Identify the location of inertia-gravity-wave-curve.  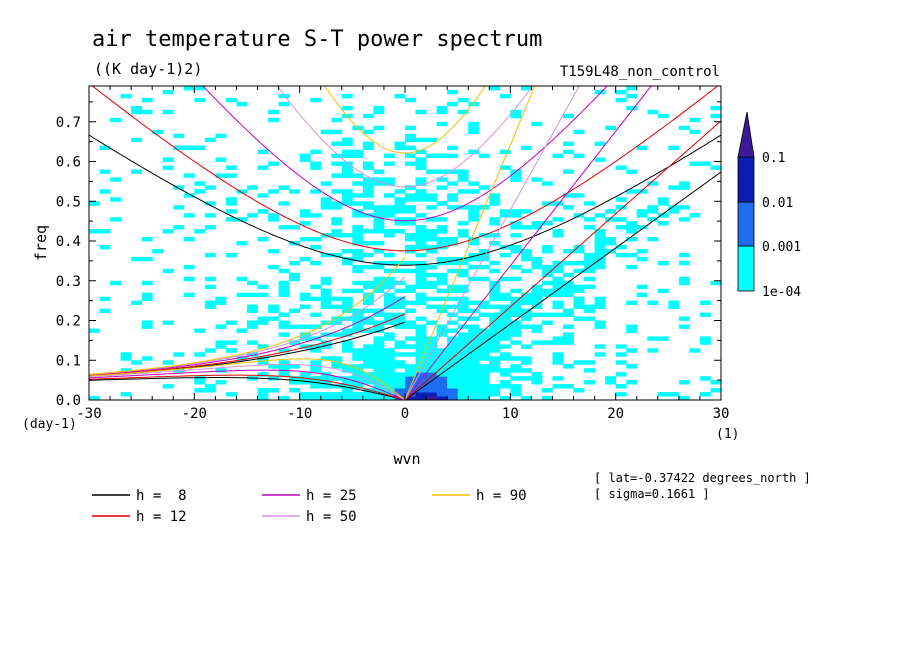
(405, 154).